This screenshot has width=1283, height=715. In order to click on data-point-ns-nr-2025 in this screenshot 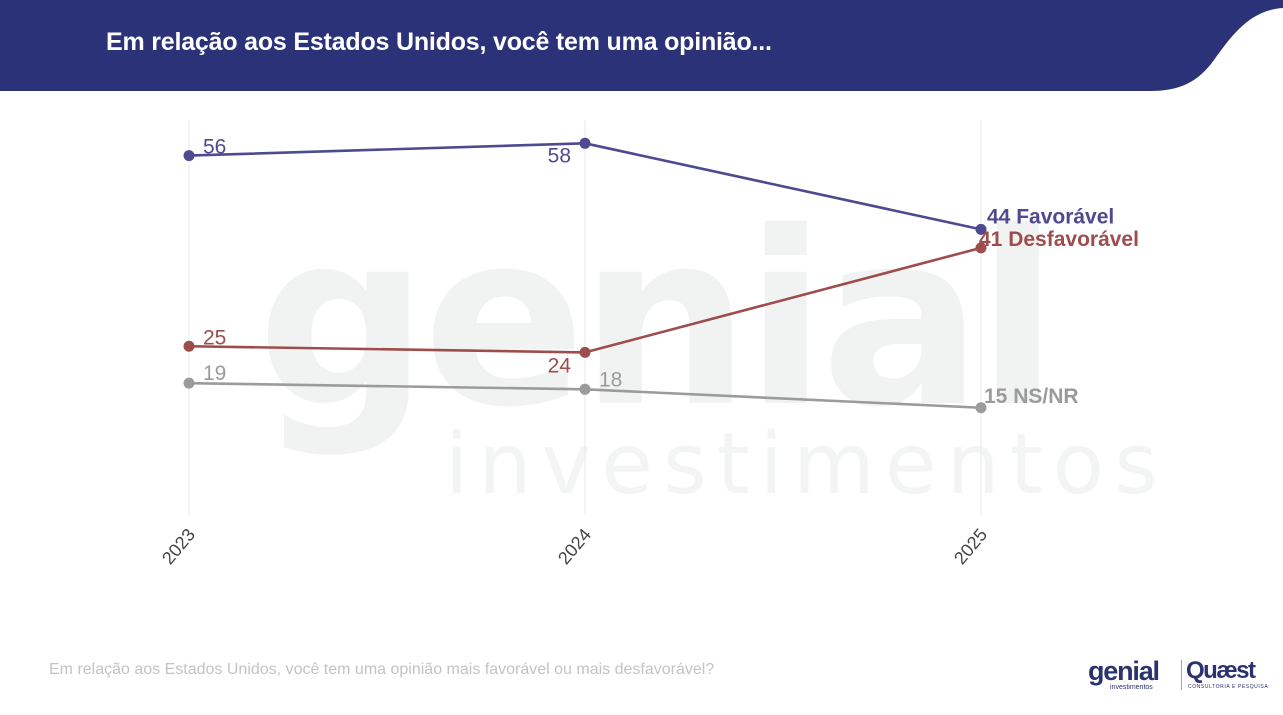, I will do `click(981, 408)`.